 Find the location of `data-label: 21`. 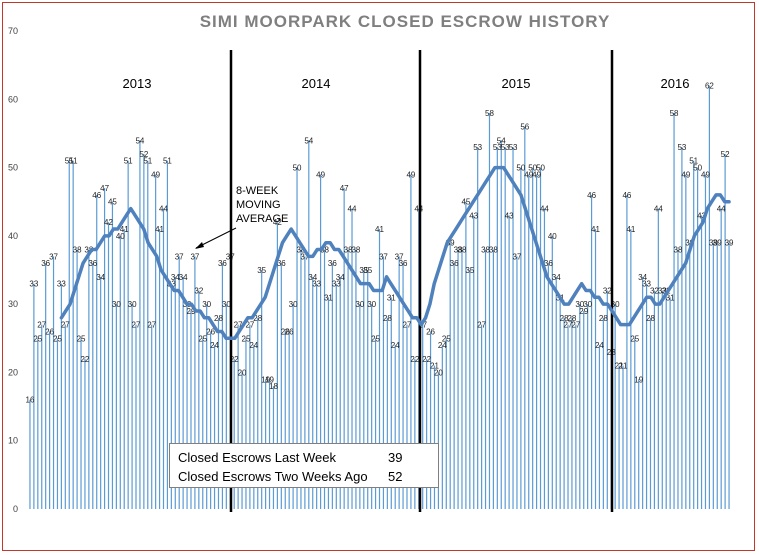

data-label: 21 is located at coordinates (619, 366).